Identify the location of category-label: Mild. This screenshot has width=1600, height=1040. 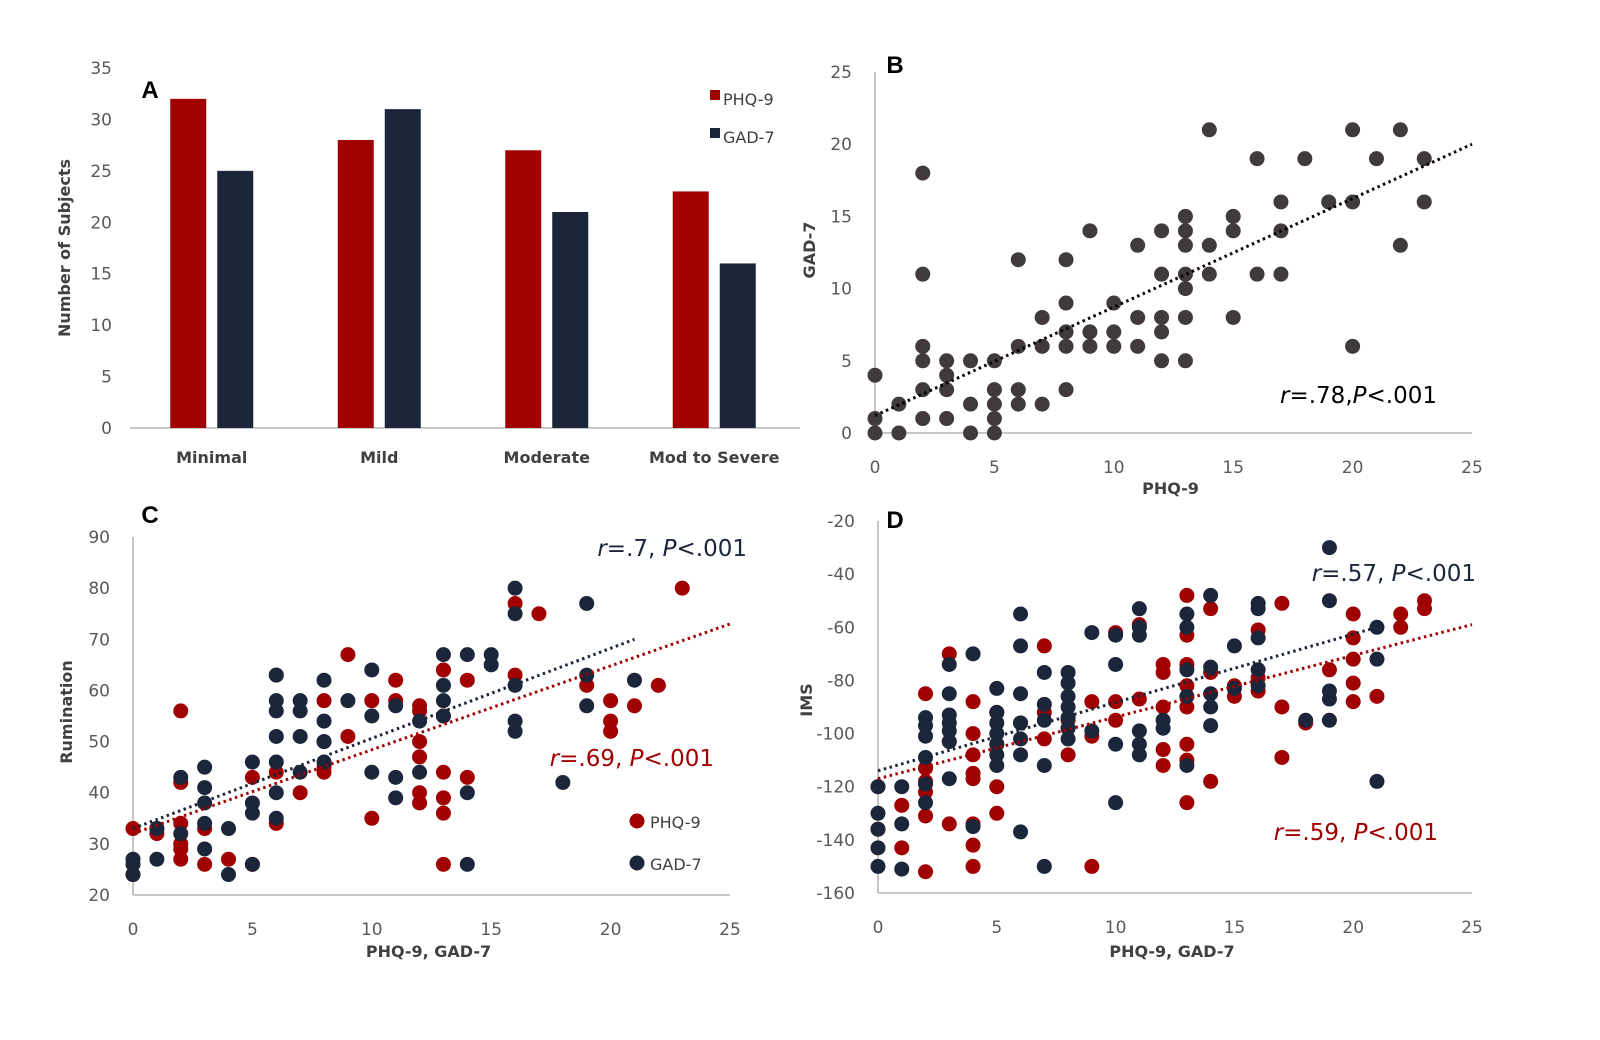
(379, 457).